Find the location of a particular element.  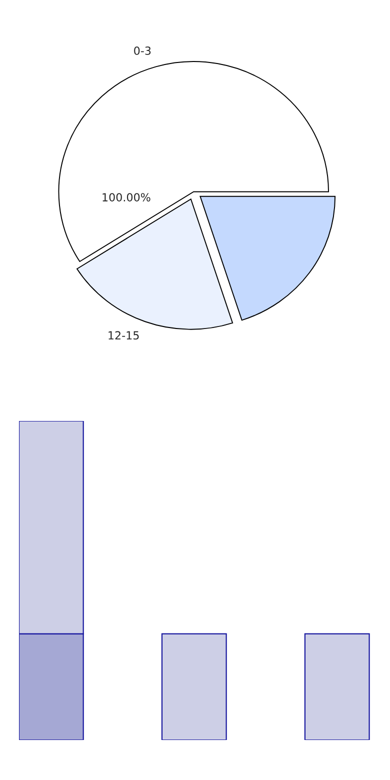

text: 100.00% is located at coordinates (126, 197).